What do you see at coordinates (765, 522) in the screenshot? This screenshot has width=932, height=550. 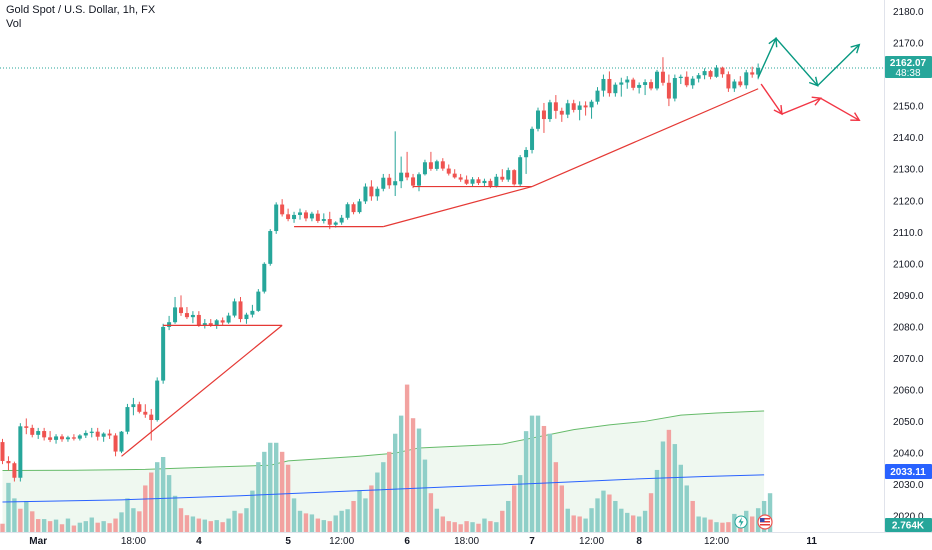 I see `us-flag-icon` at bounding box center [765, 522].